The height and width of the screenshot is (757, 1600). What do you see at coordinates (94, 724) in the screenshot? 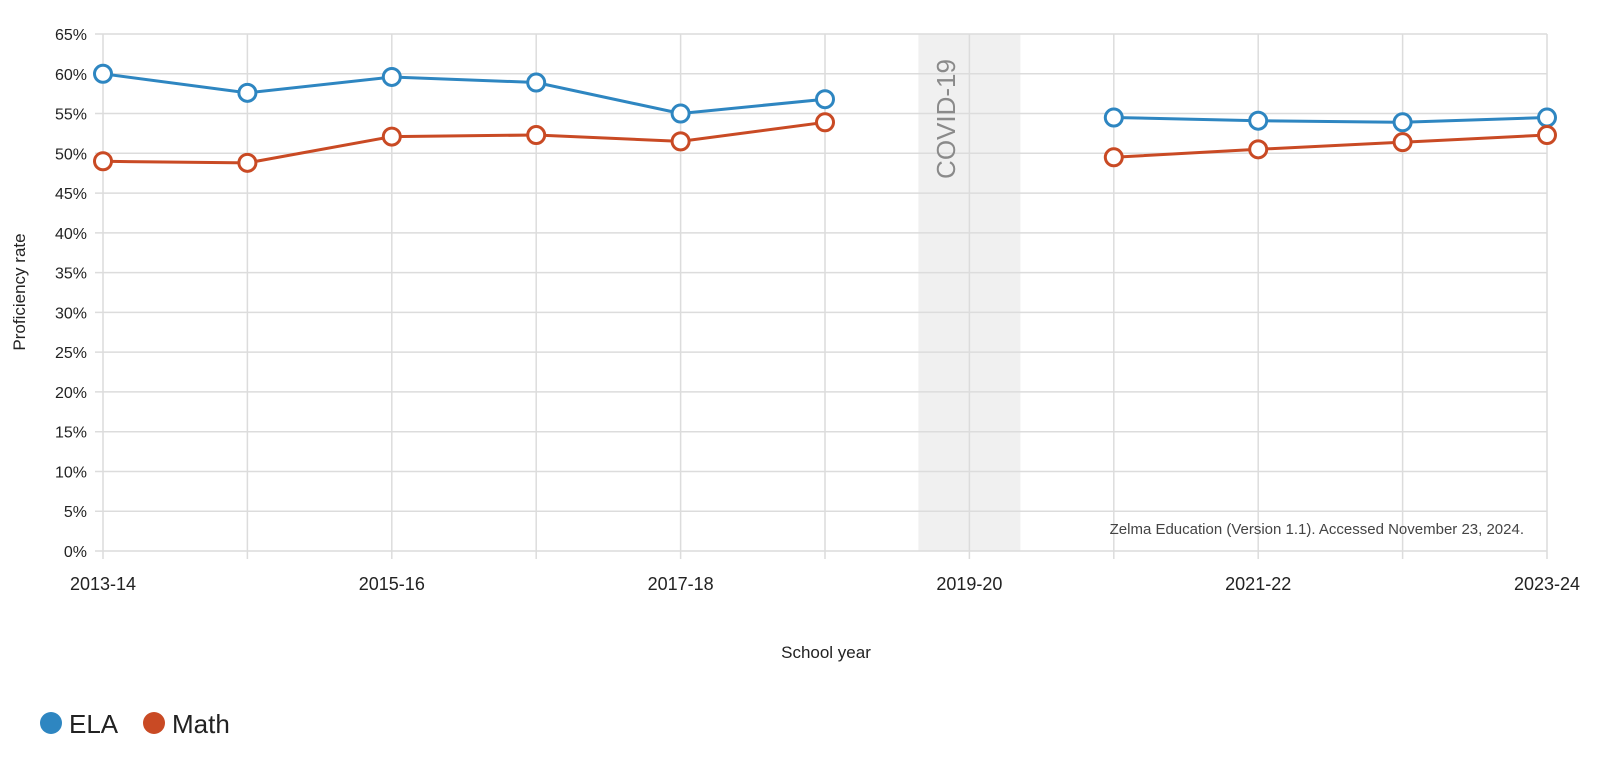
I see `legend-label-ela: ELA` at bounding box center [94, 724].